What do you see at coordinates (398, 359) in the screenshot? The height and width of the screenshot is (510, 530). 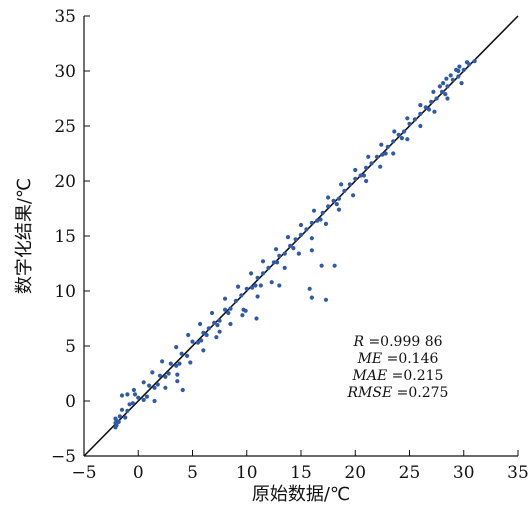 I see `annotation-me: ME =0.146` at bounding box center [398, 359].